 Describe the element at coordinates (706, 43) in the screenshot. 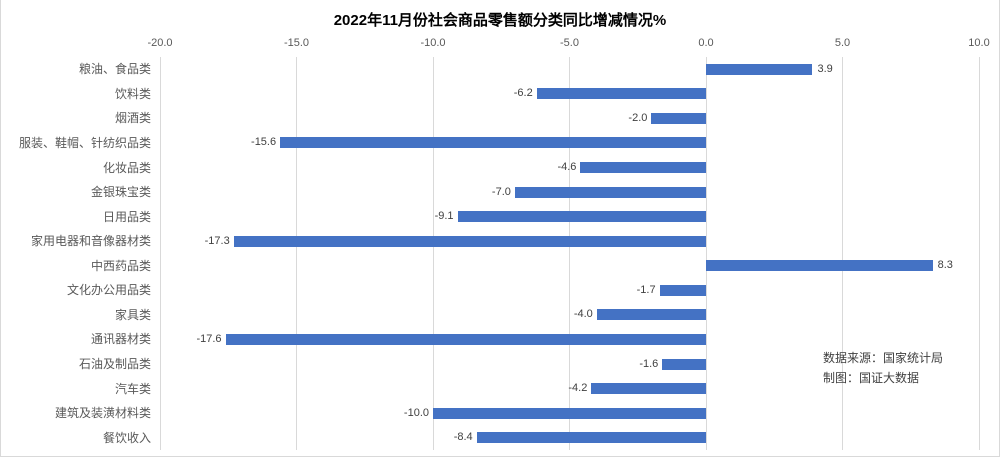

I see `x-tick-label: 0.0` at that location.